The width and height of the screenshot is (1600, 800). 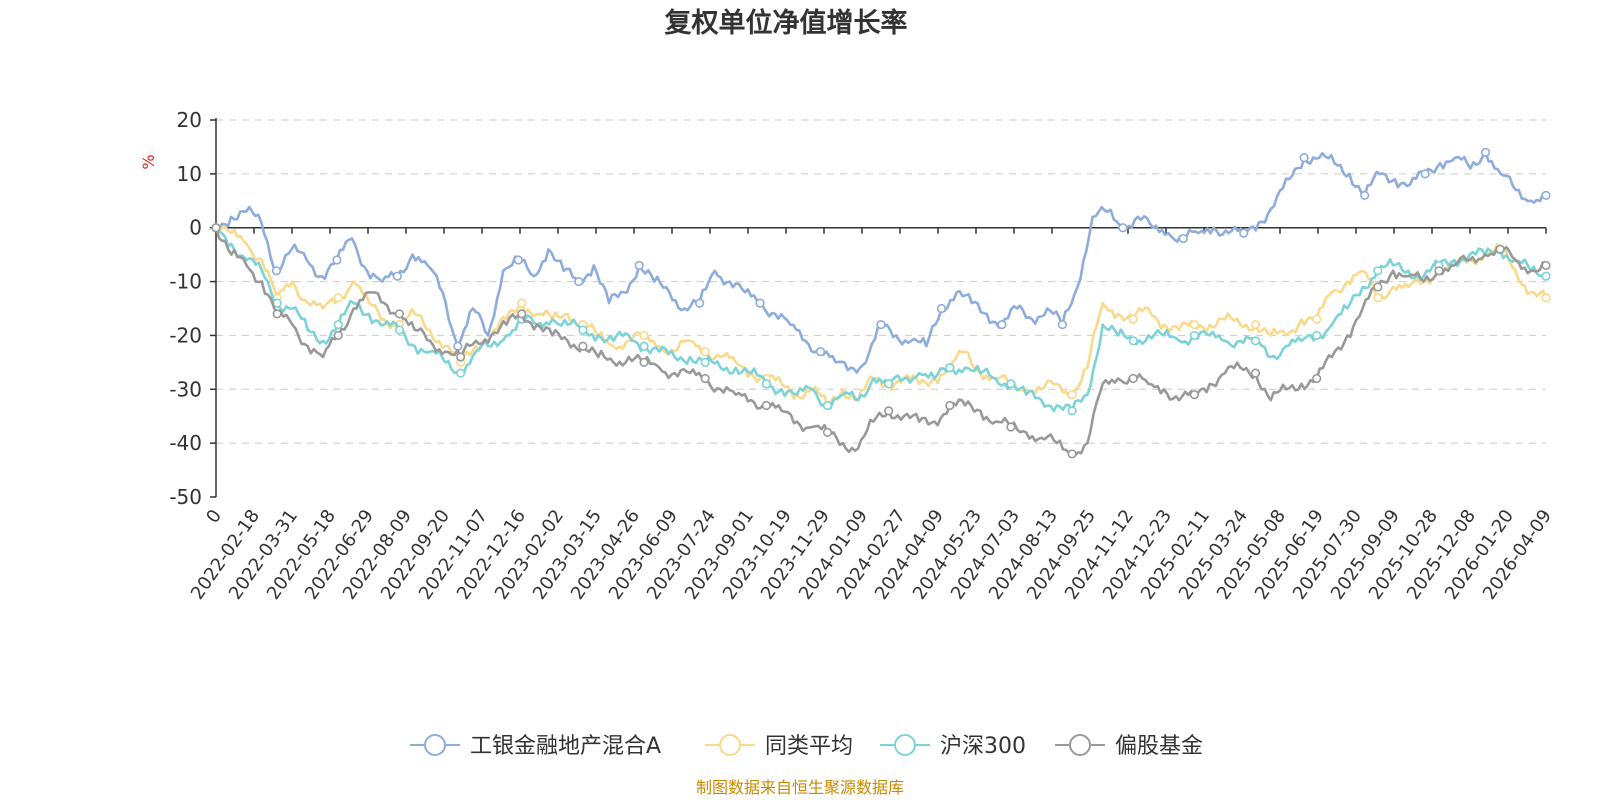 I want to click on y-tick-label: -50, so click(x=185, y=497).